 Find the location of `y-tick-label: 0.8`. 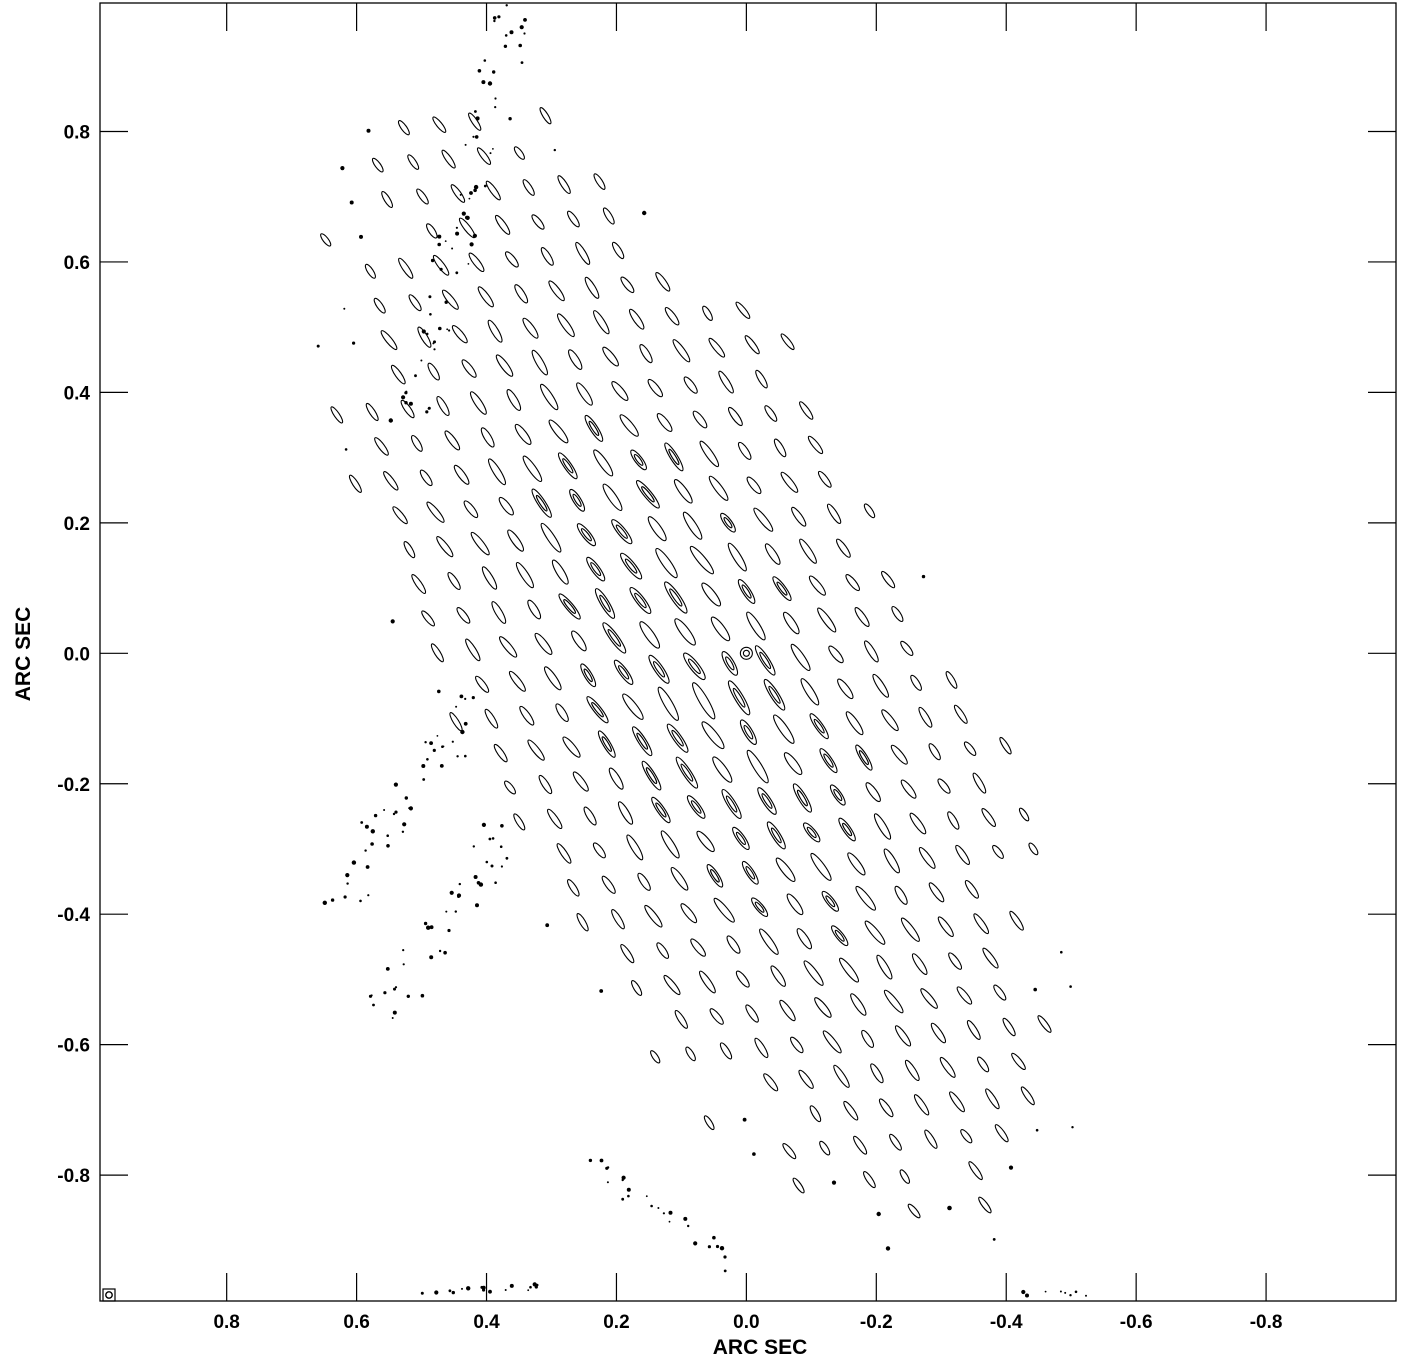

y-tick-label: 0.8 is located at coordinates (77, 132).